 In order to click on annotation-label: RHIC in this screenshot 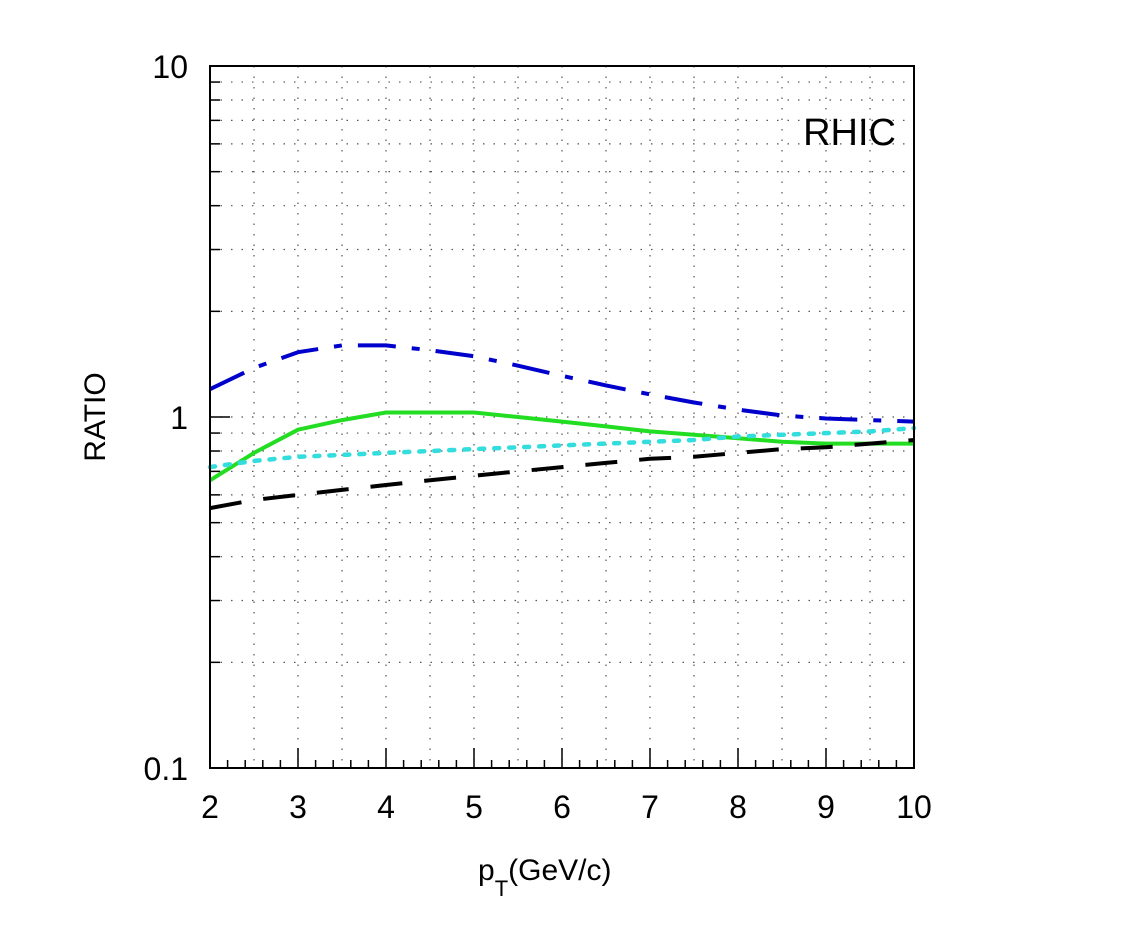, I will do `click(849, 133)`.